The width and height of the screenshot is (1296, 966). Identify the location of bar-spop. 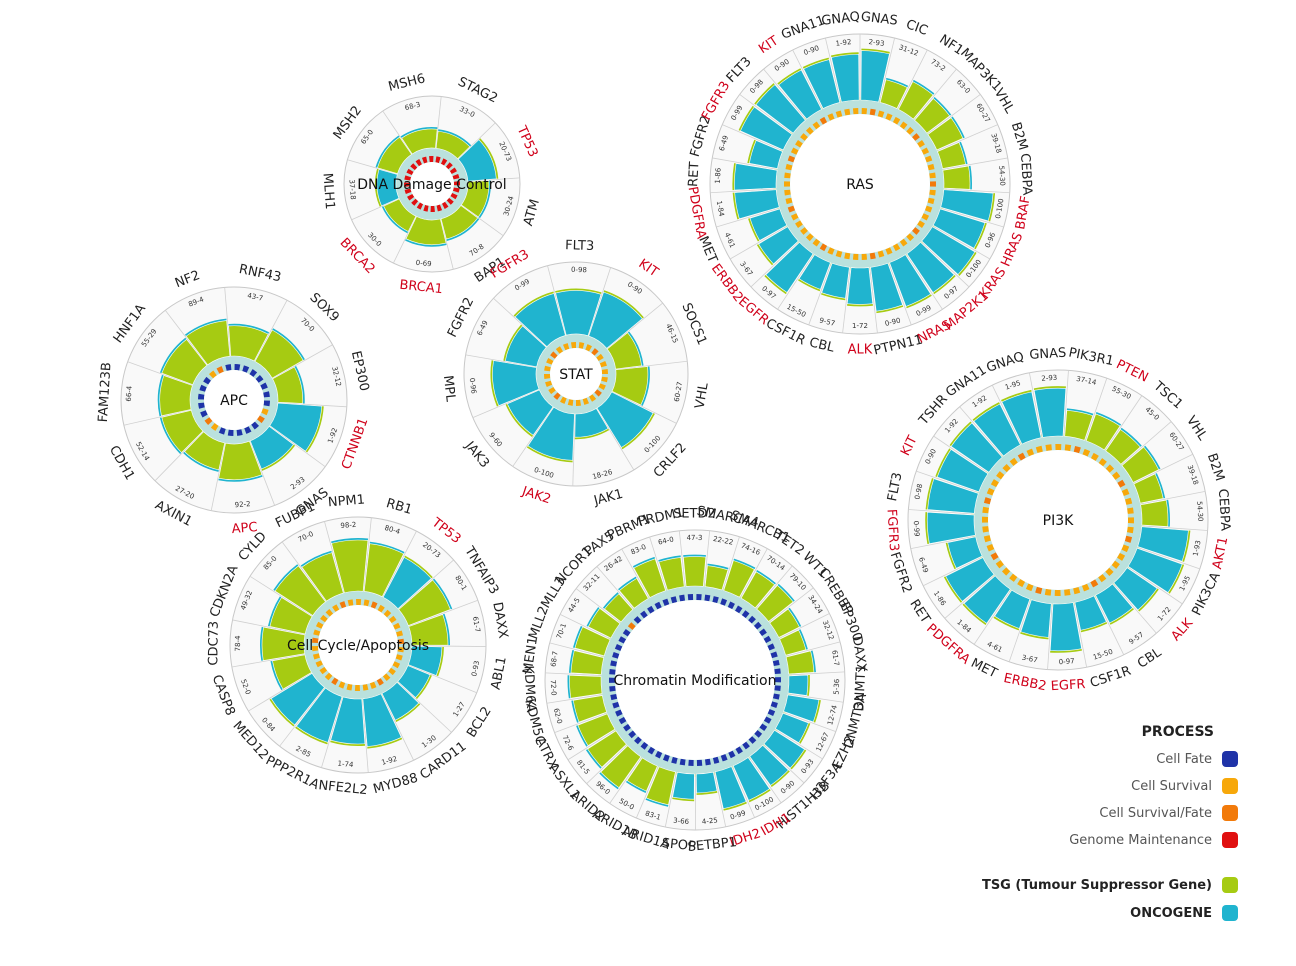
(683, 785).